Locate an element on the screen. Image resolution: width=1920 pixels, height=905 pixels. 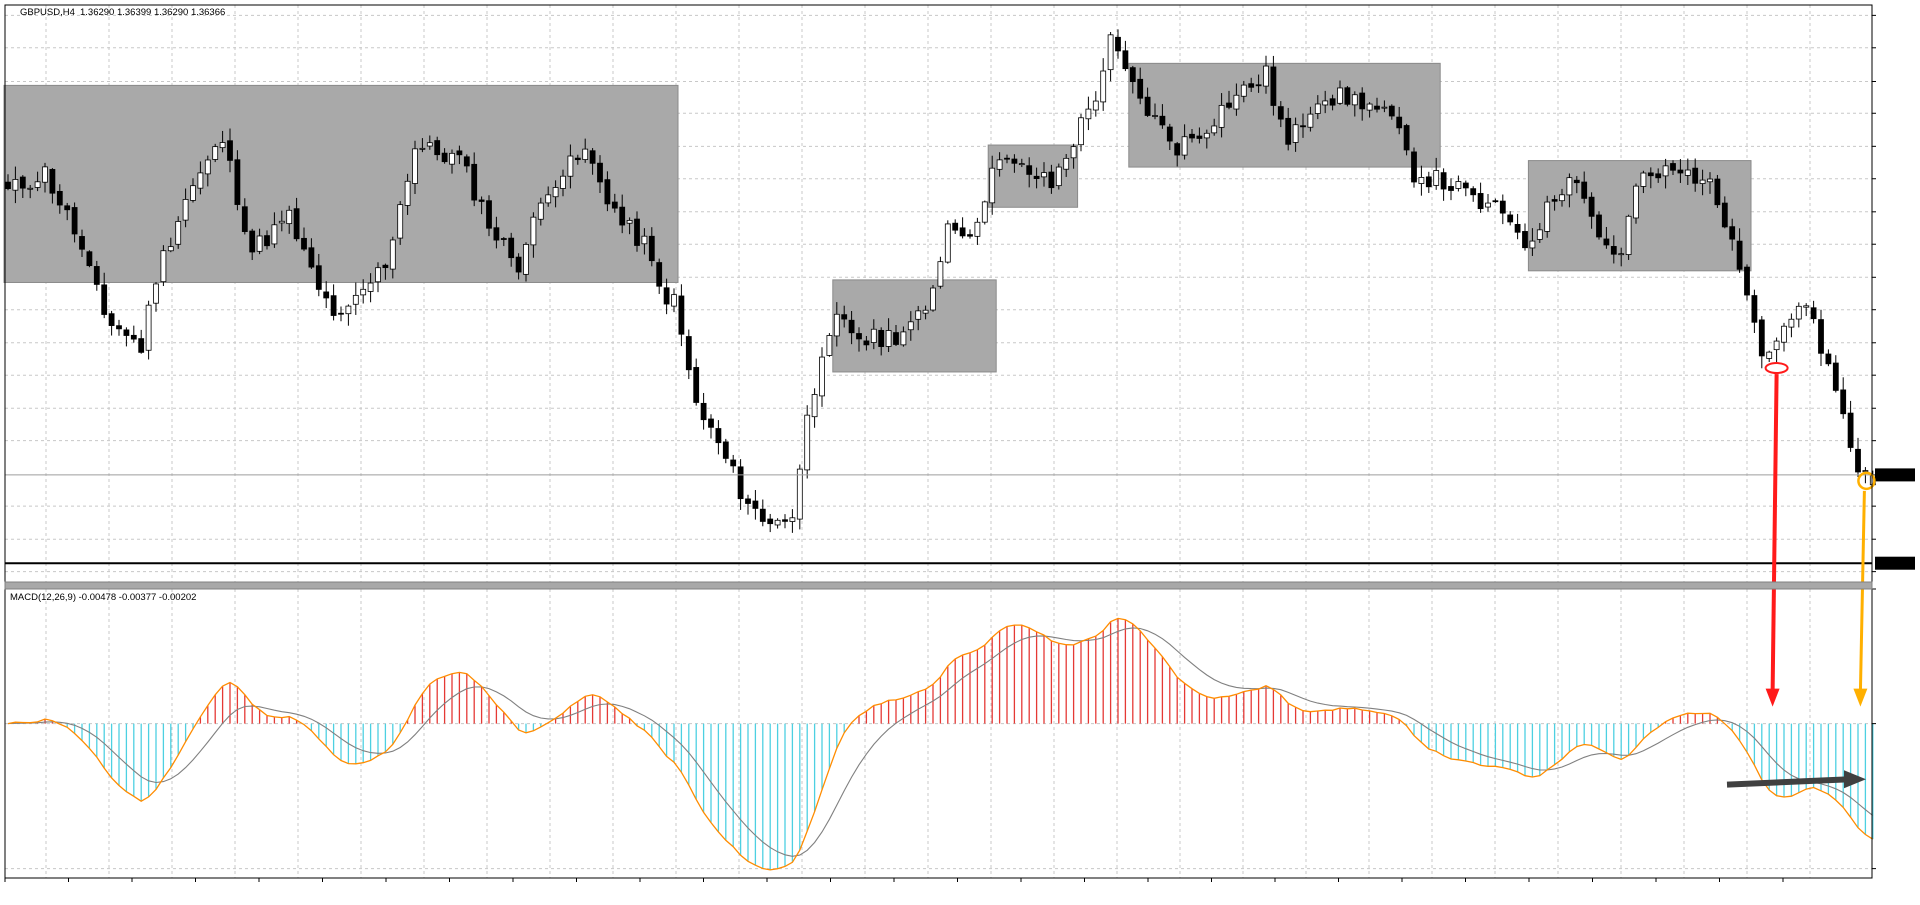
orange-arrow-shaft is located at coordinates (1862, 591).